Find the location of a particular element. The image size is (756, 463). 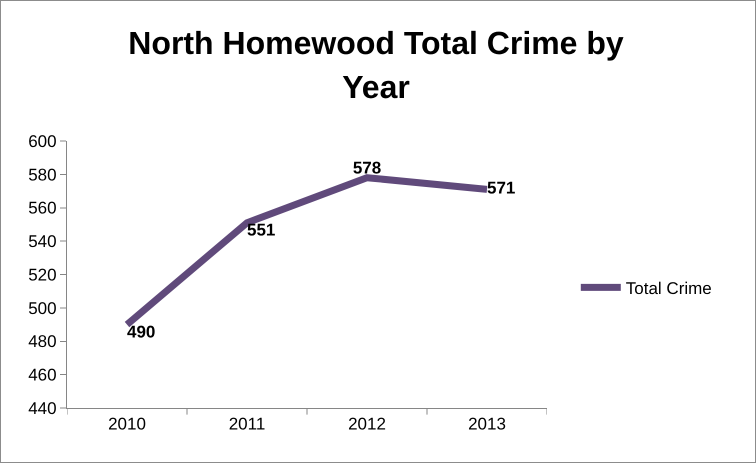

data-label: 551 is located at coordinates (261, 230).